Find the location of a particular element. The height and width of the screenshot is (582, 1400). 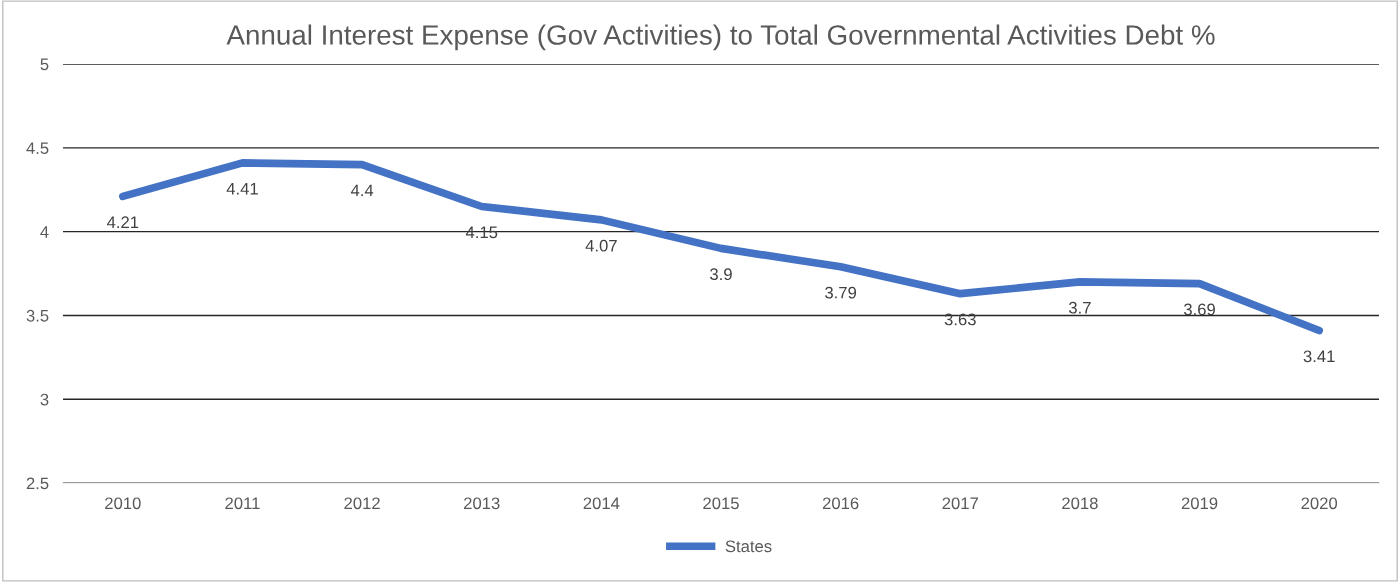

x-tick-label: 2014 is located at coordinates (601, 503).